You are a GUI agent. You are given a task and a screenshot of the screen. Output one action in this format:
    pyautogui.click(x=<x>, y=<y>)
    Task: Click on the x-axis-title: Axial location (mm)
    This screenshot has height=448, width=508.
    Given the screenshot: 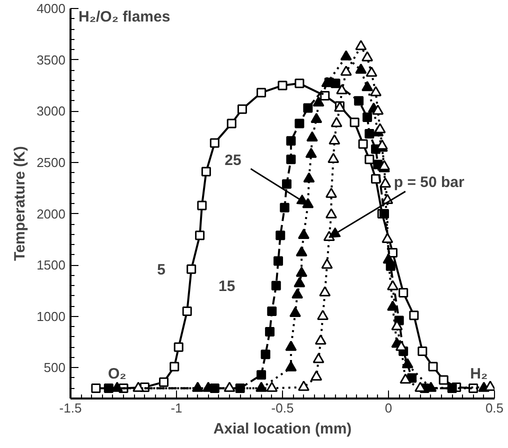 What is the action you would take?
    pyautogui.click(x=282, y=429)
    